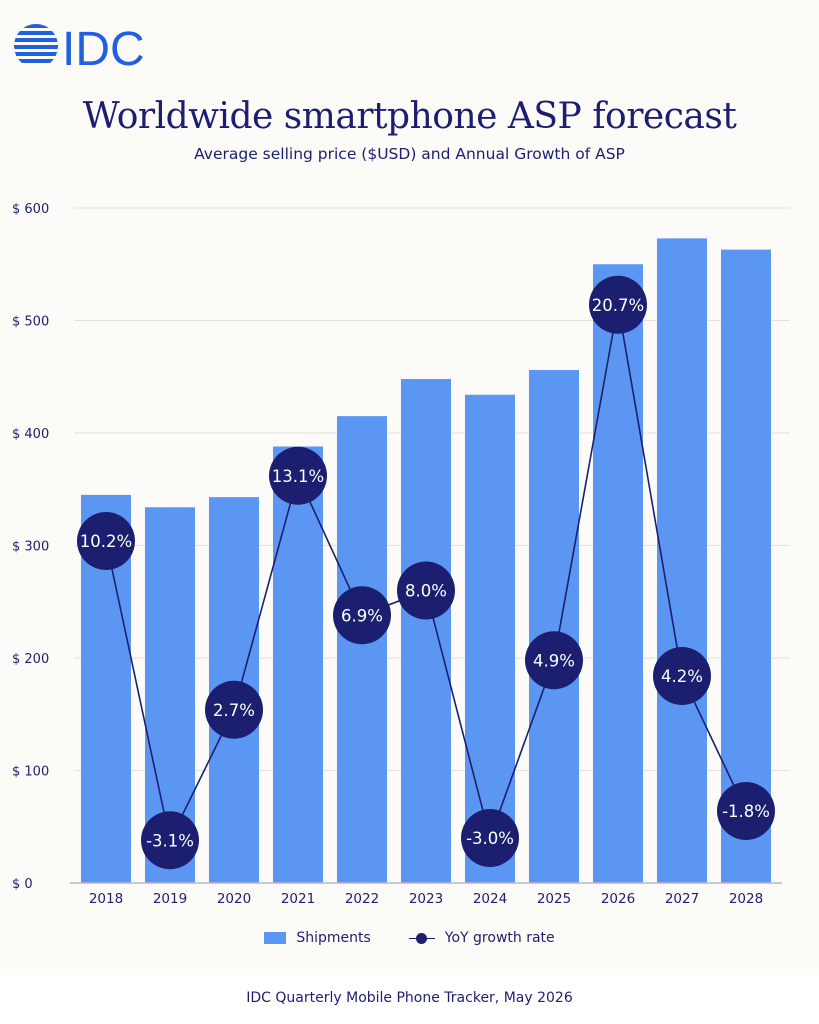 The width and height of the screenshot is (819, 1024). I want to click on growth-data-label: -3.1%, so click(170, 840).